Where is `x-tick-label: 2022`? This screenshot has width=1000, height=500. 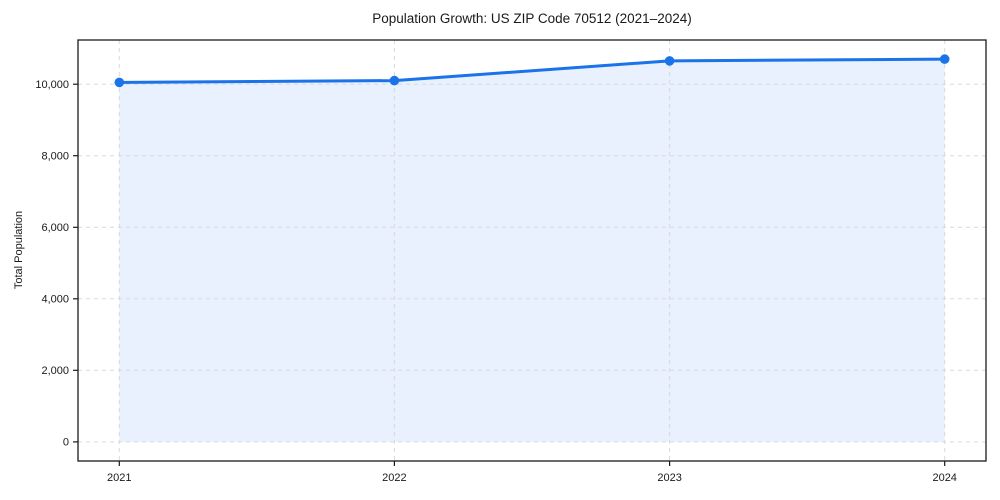 x-tick-label: 2022 is located at coordinates (394, 478).